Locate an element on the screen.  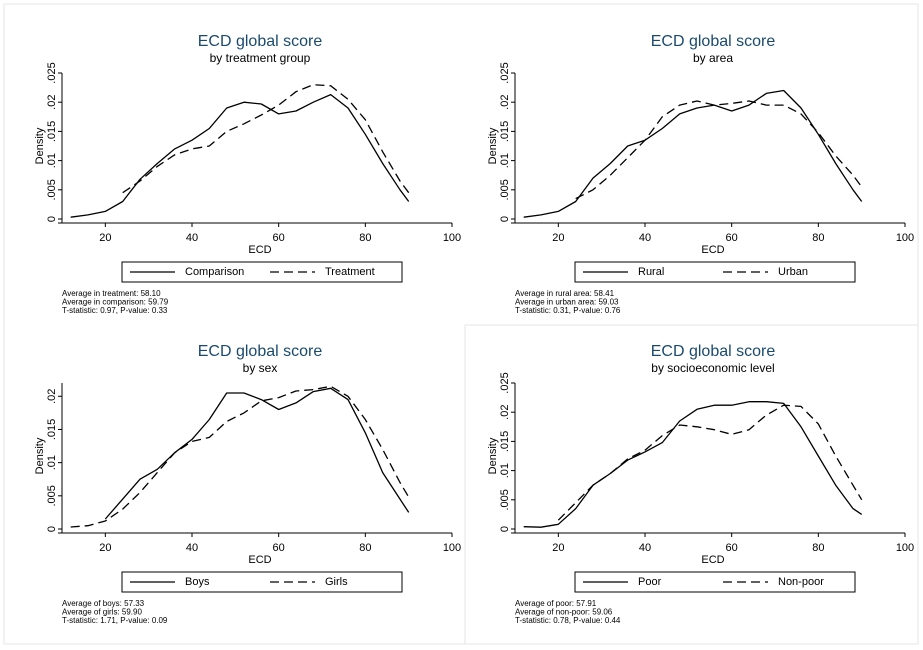
note: Average in treatment: 58.10 is located at coordinates (111, 293).